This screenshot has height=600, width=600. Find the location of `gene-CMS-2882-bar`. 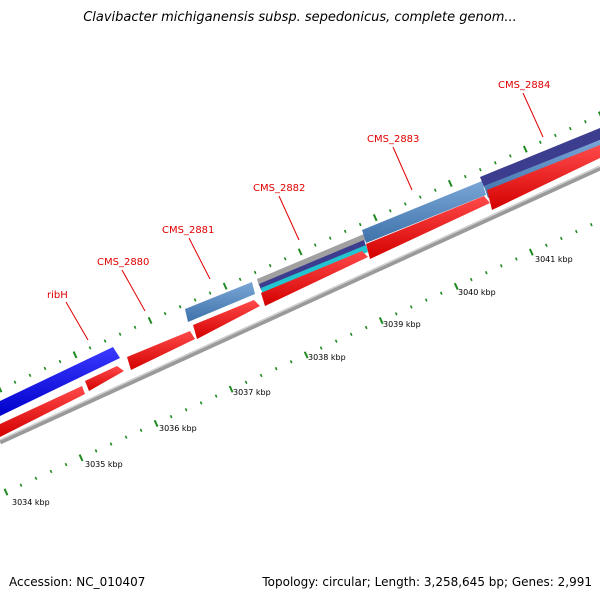

gene-CMS-2882-bar is located at coordinates (311, 260).